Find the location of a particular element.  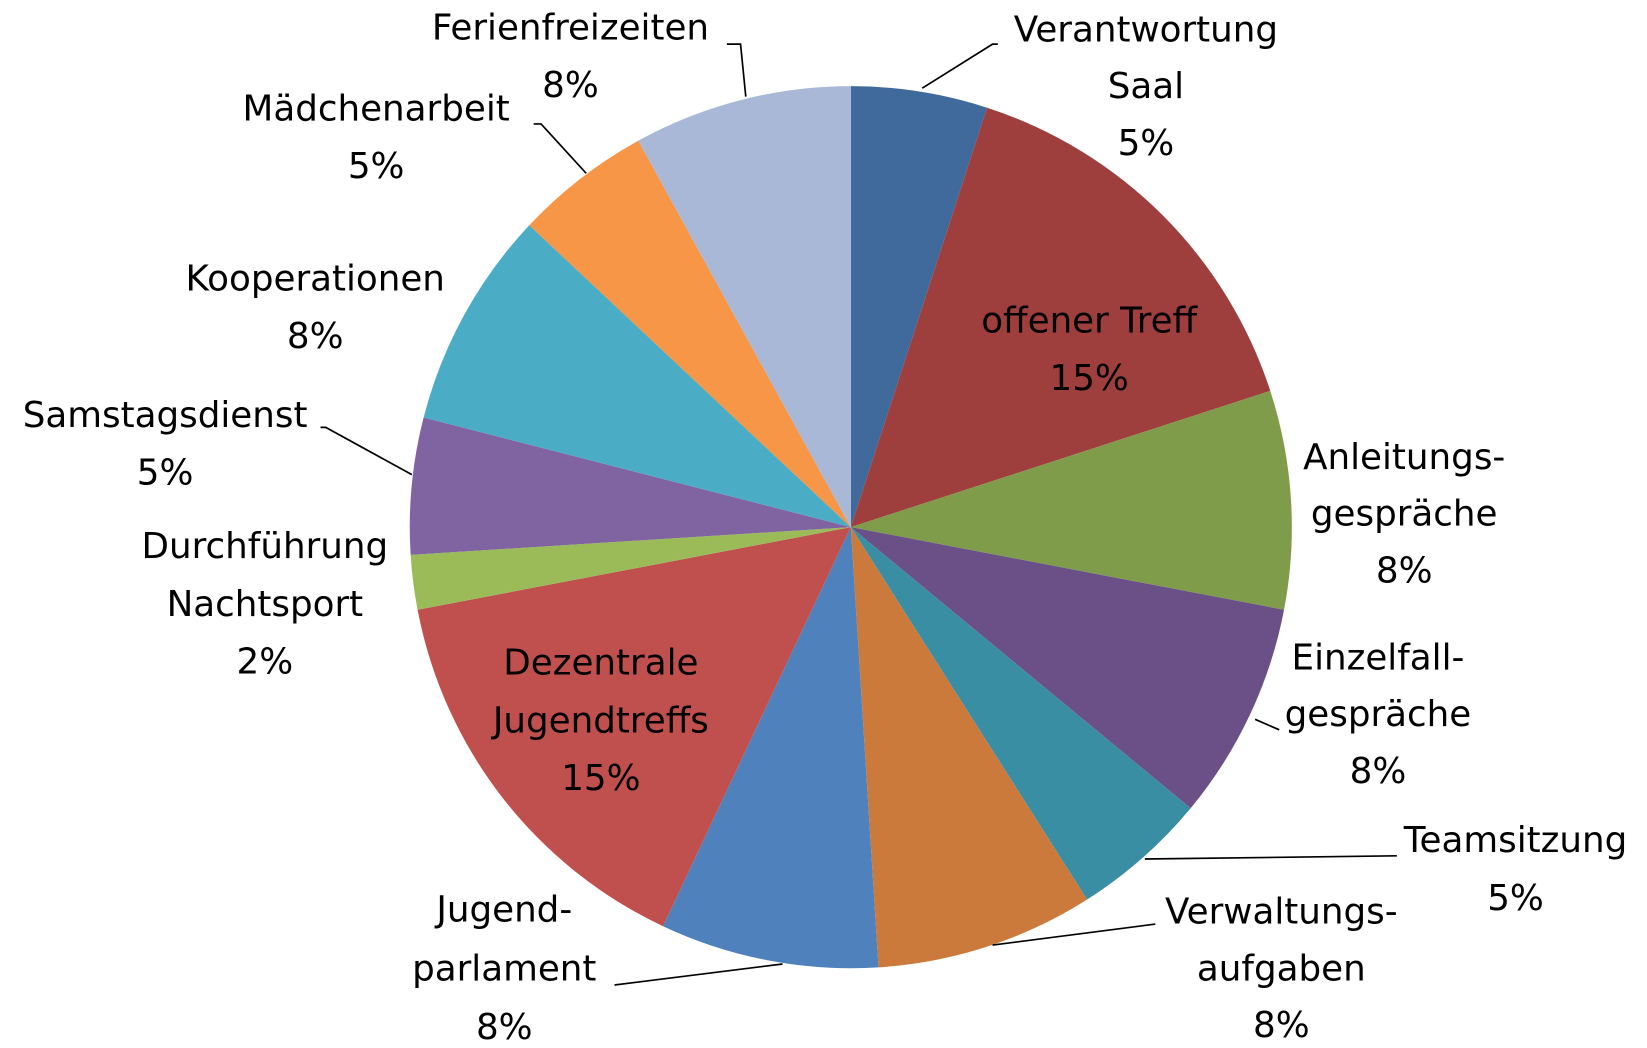

category-label: Anleitungs-gespräche is located at coordinates (1404, 486).